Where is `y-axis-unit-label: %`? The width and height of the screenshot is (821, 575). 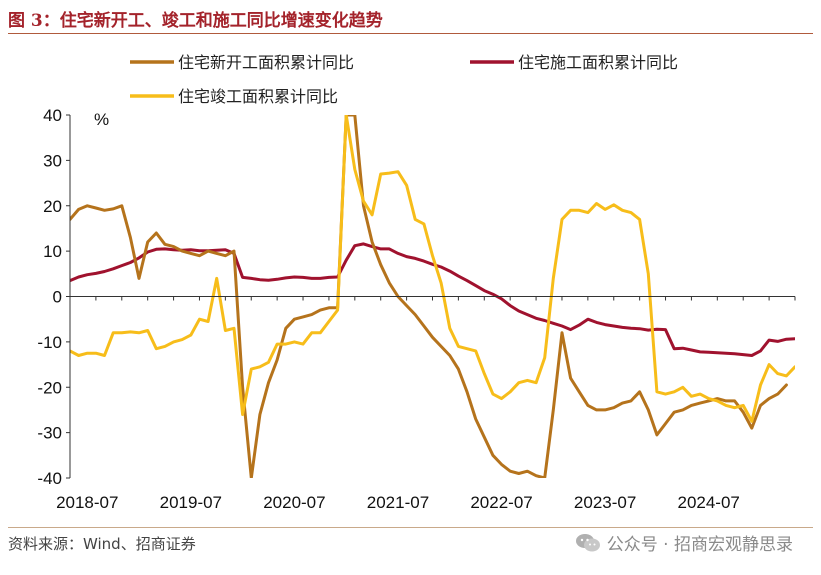 y-axis-unit-label: % is located at coordinates (101, 119).